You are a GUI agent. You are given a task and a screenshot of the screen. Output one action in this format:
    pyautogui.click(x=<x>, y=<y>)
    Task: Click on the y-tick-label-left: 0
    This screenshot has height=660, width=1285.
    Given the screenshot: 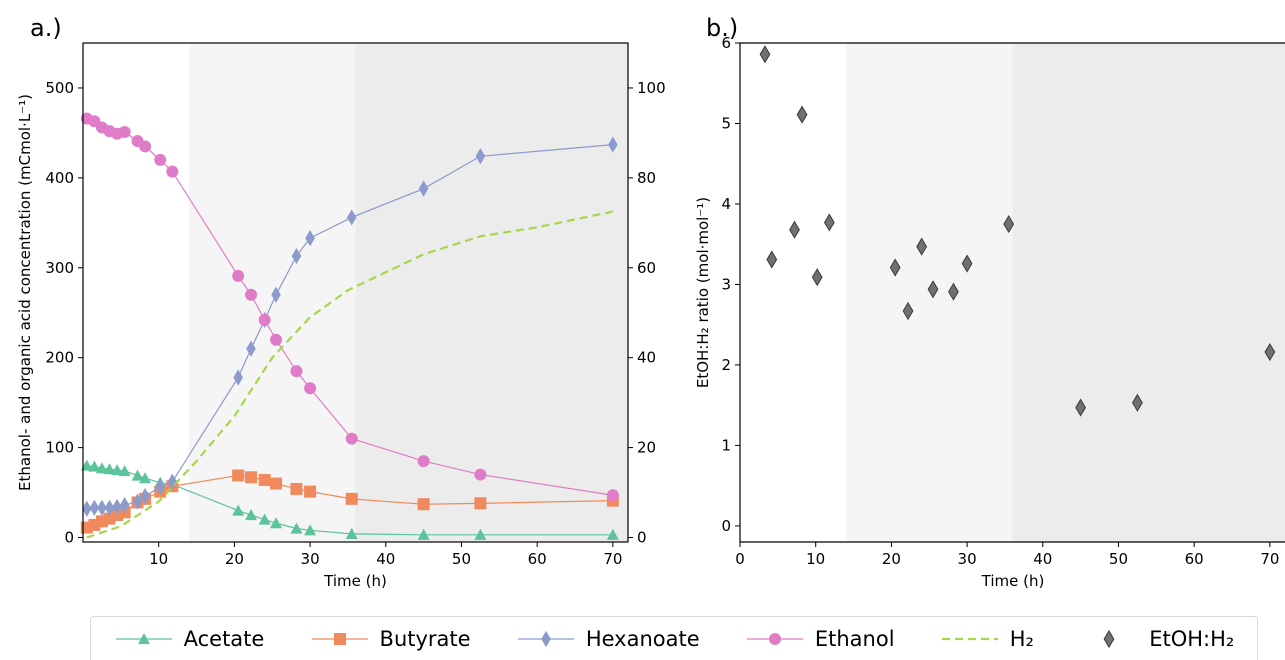 What is the action you would take?
    pyautogui.click(x=69, y=538)
    